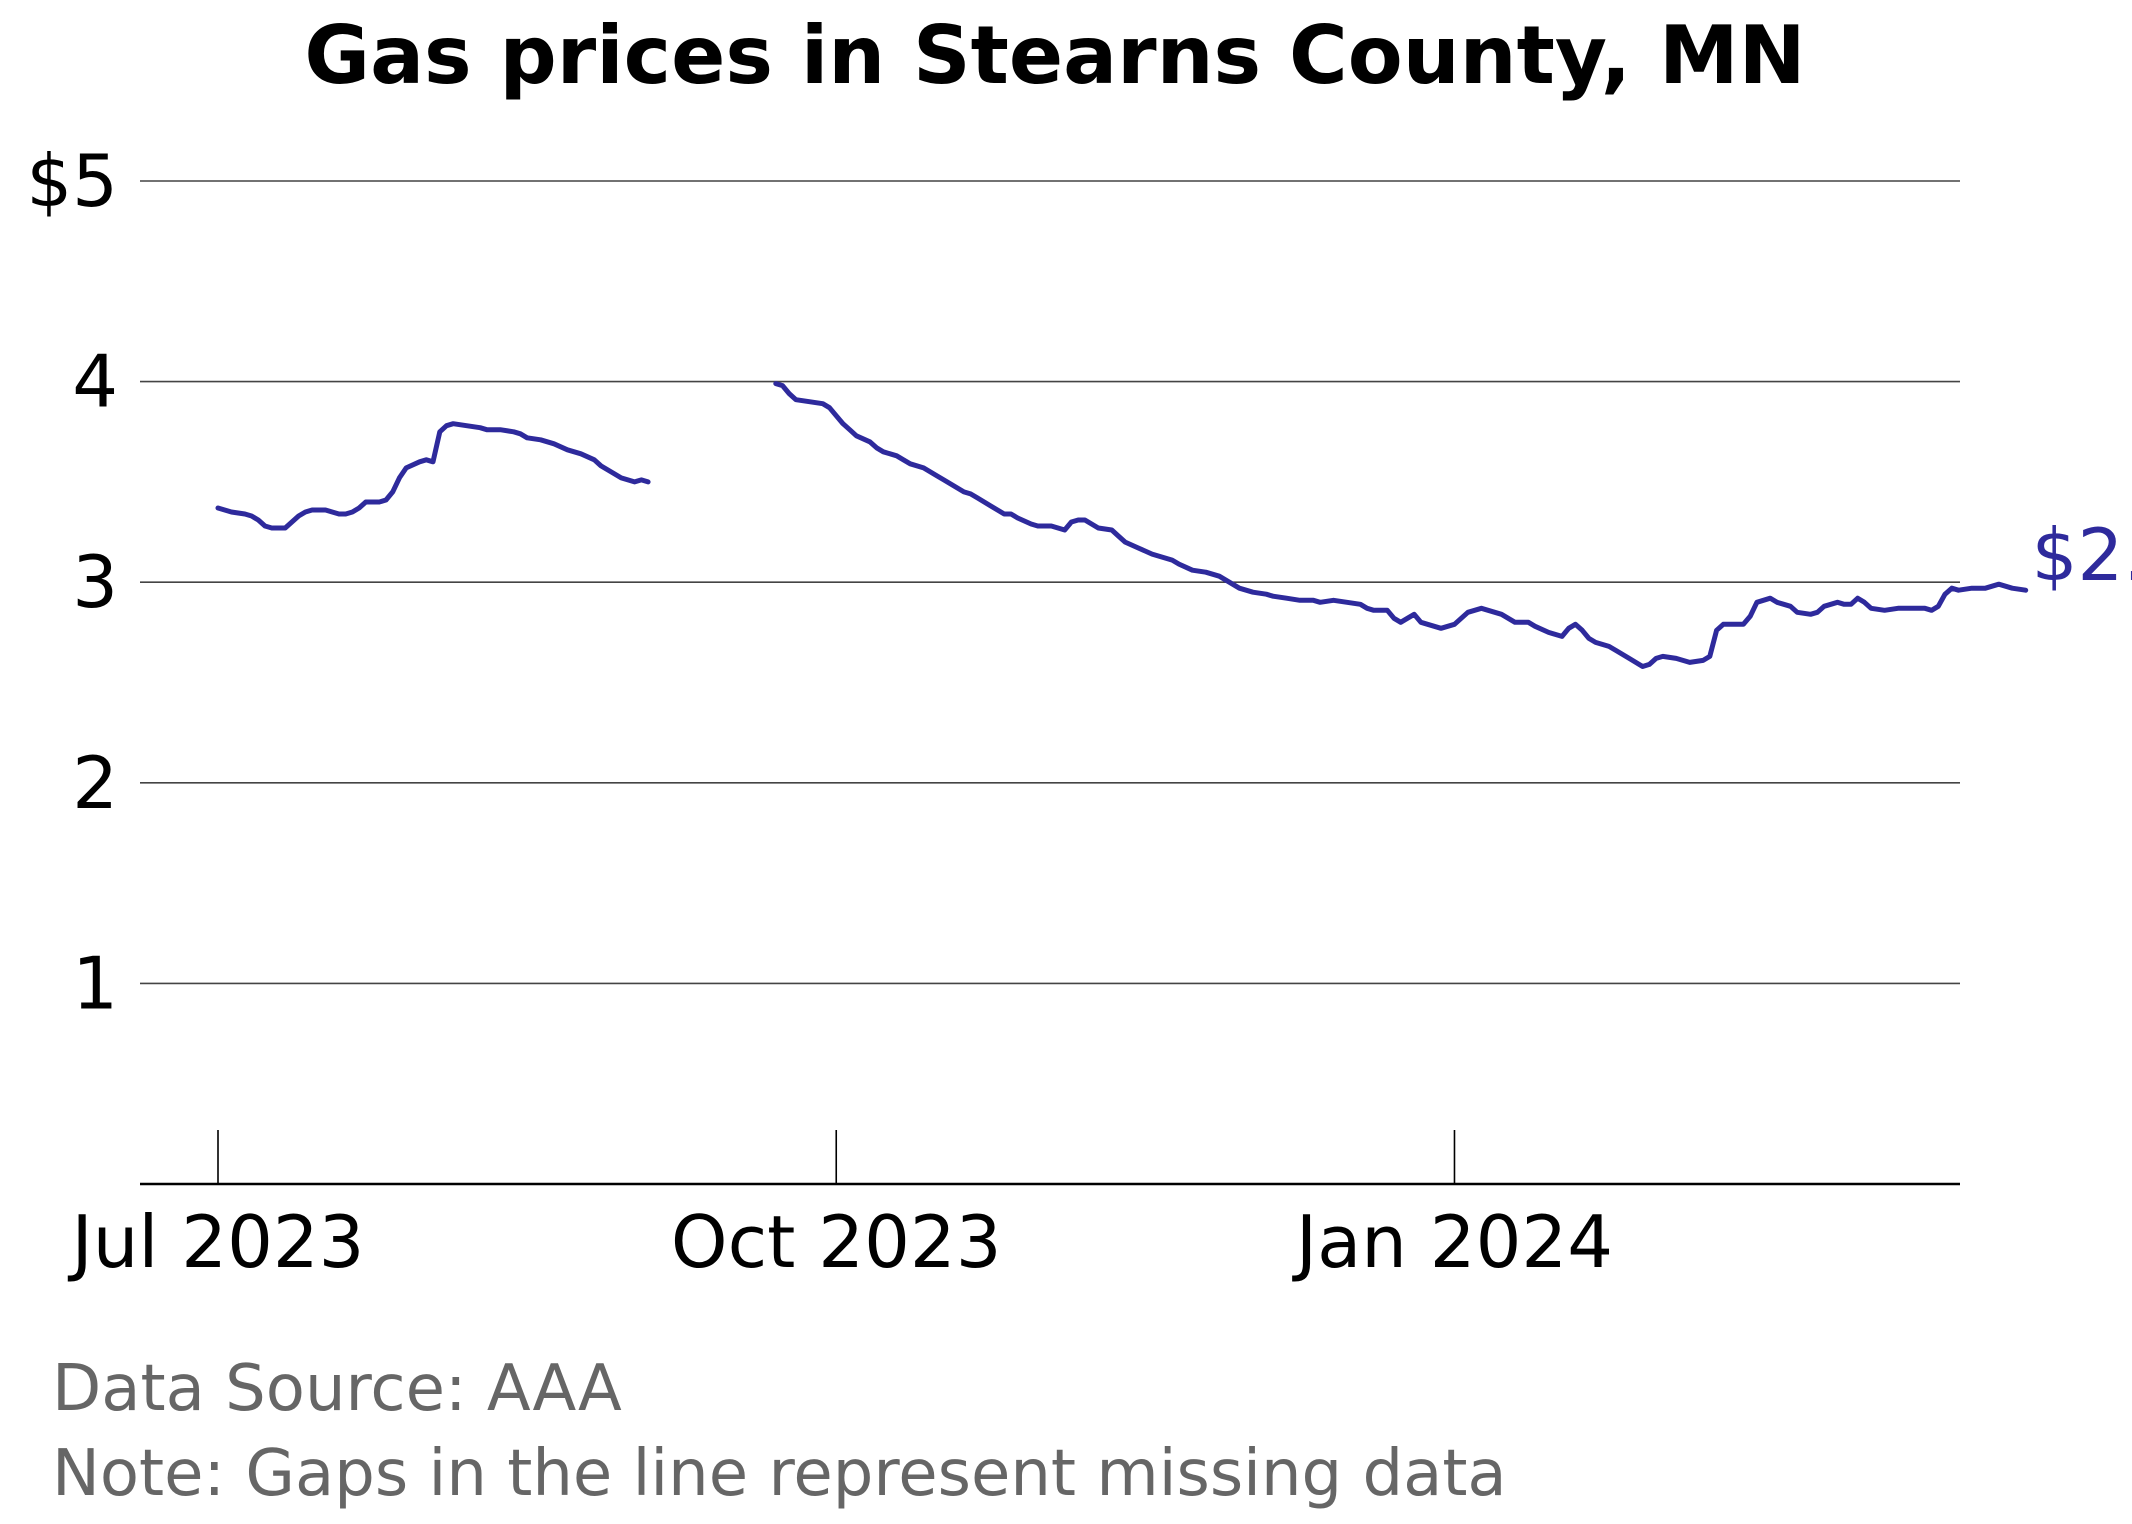  Describe the element at coordinates (216, 1242) in the screenshot. I see `x-tick-label-0: Jul 2023` at that location.